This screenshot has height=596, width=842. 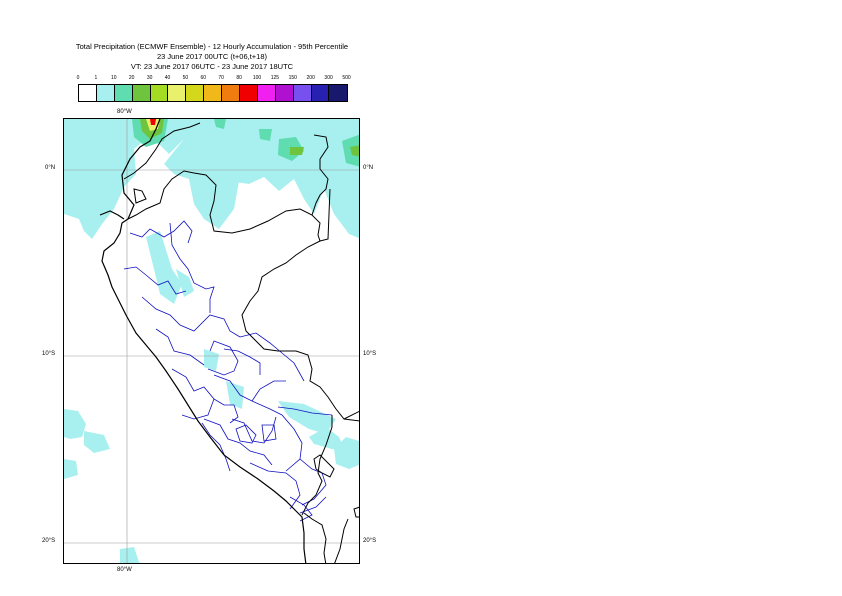 What do you see at coordinates (131, 78) in the screenshot?
I see `legend-threshold-label: 20` at bounding box center [131, 78].